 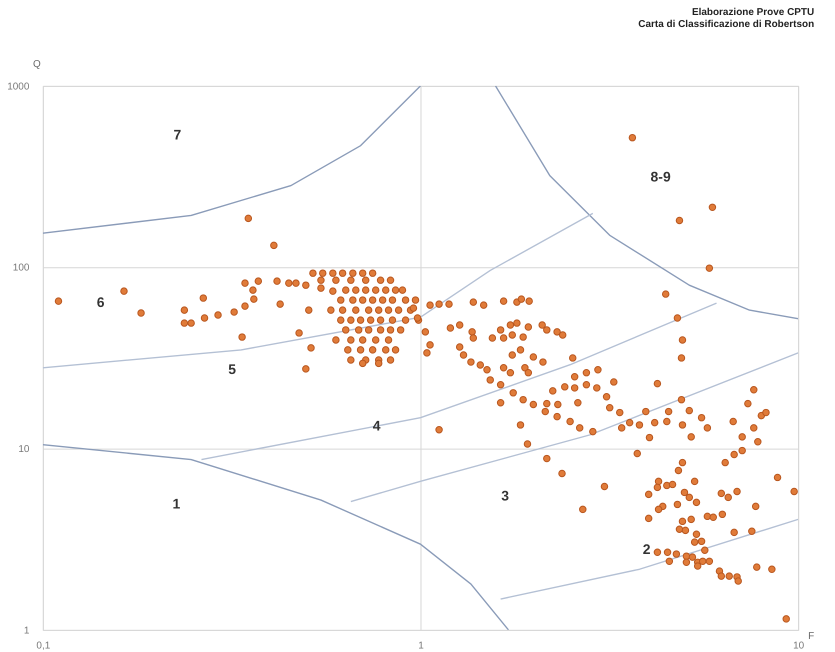 I want to click on y-tick-label: 10, so click(x=24, y=450).